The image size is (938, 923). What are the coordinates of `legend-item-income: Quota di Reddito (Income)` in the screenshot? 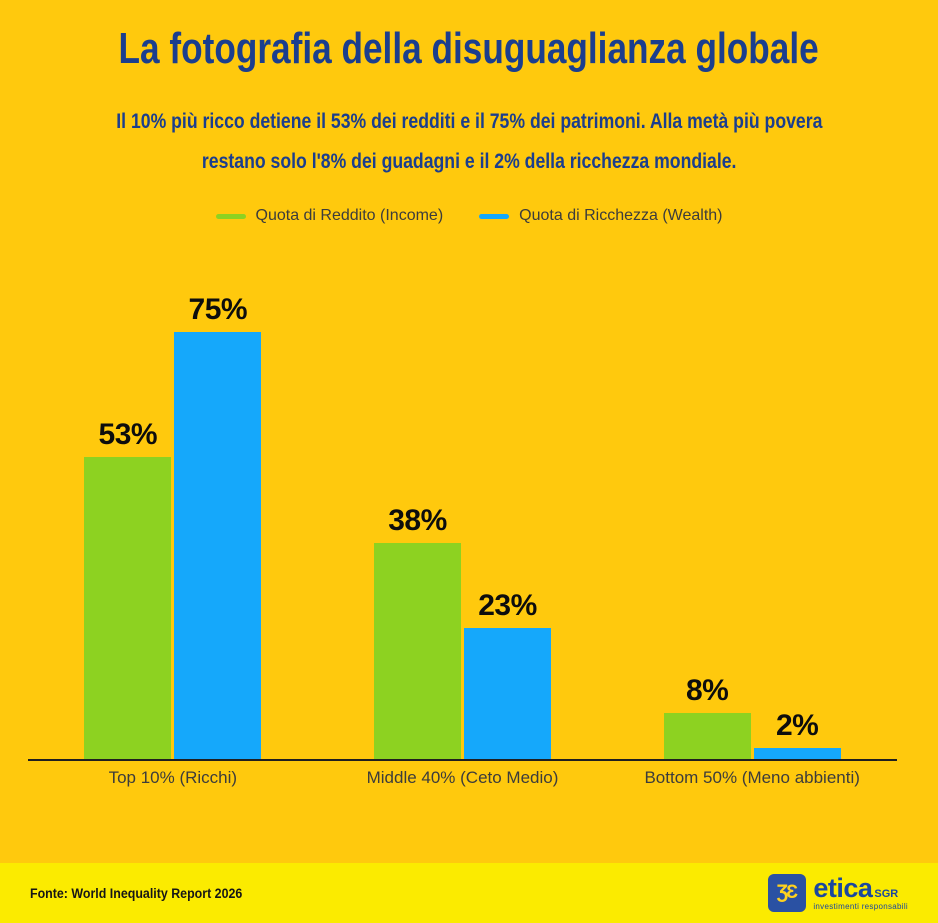 It's located at (329, 216).